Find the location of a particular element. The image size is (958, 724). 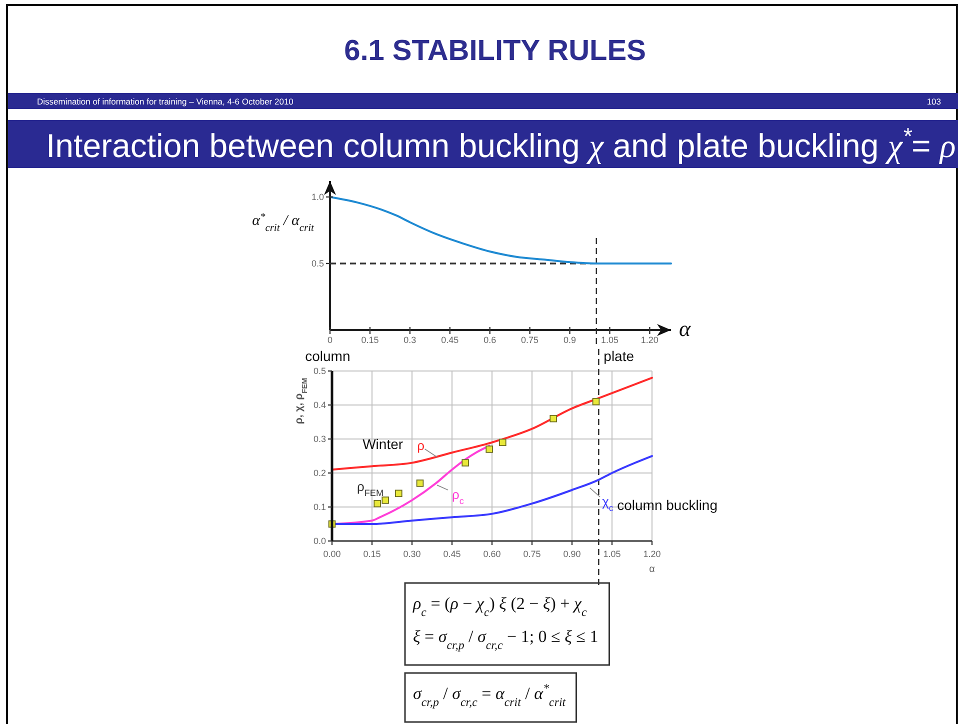

y-tick-label: 0.3 is located at coordinates (319, 439).